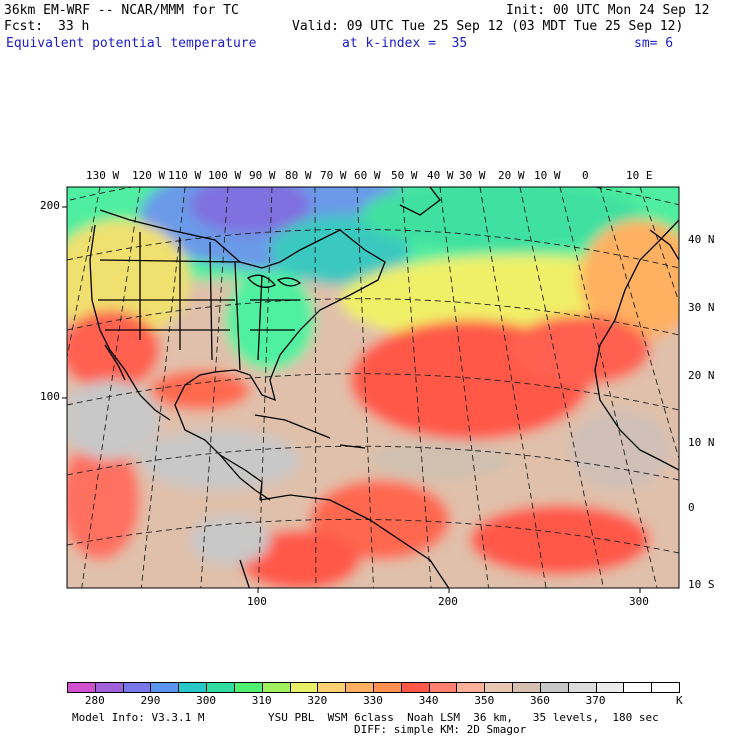  What do you see at coordinates (50, 205) in the screenshot?
I see `grid-y-label: 200` at bounding box center [50, 205].